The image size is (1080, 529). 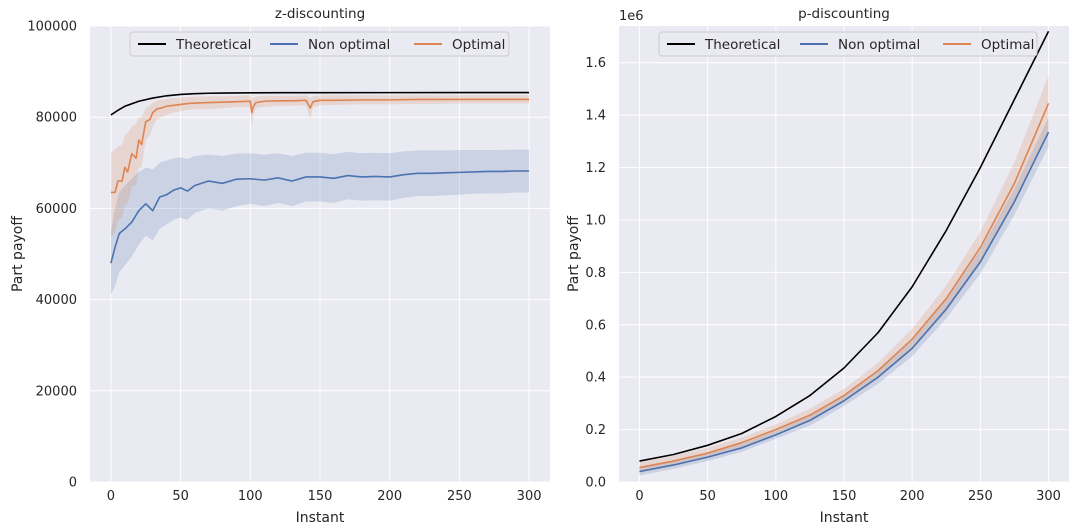 I want to click on y-tick-label: 0, so click(x=73, y=483).